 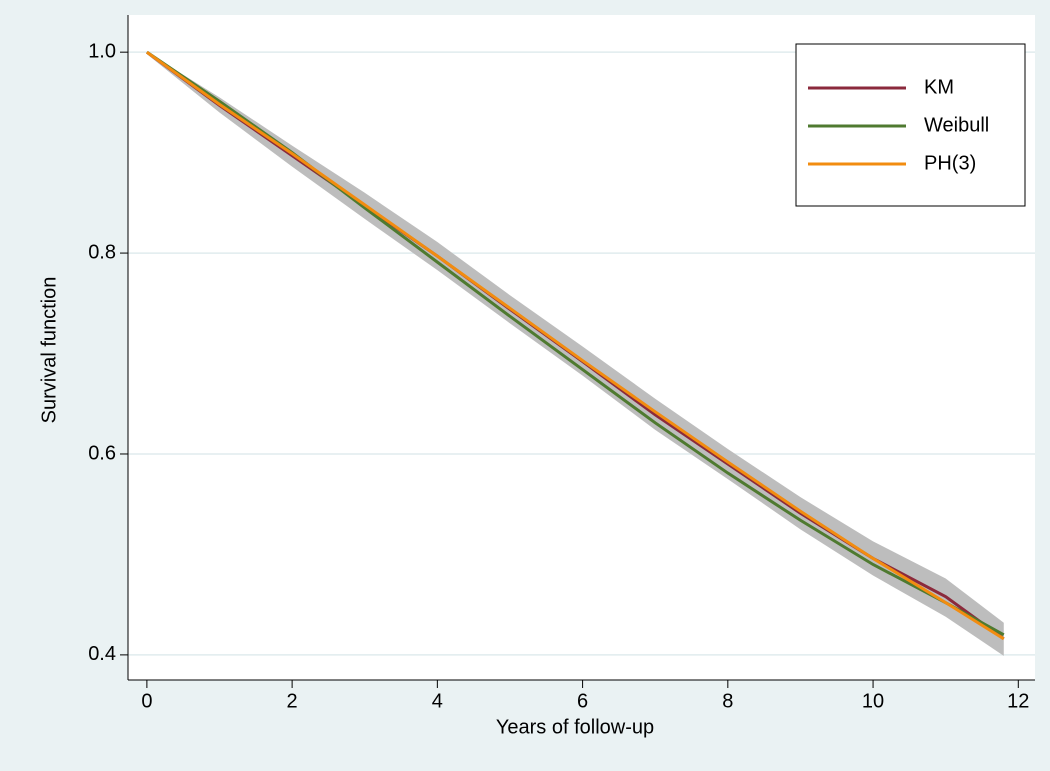 I want to click on x-tick-label: 10, so click(x=873, y=701).